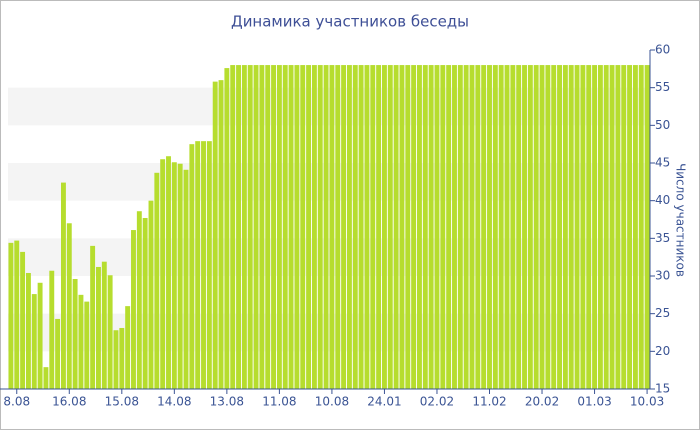 This screenshot has height=430, width=700. Describe the element at coordinates (122, 402) in the screenshot. I see `x-tick-label: 15.08` at that location.